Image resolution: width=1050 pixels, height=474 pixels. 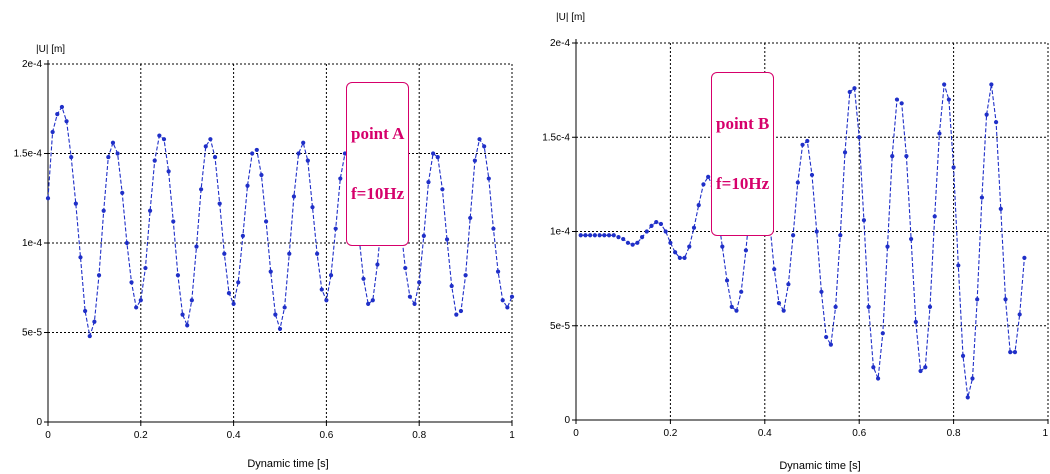 What do you see at coordinates (560, 326) in the screenshot?
I see `y-tick-label: 5e-5` at bounding box center [560, 326].